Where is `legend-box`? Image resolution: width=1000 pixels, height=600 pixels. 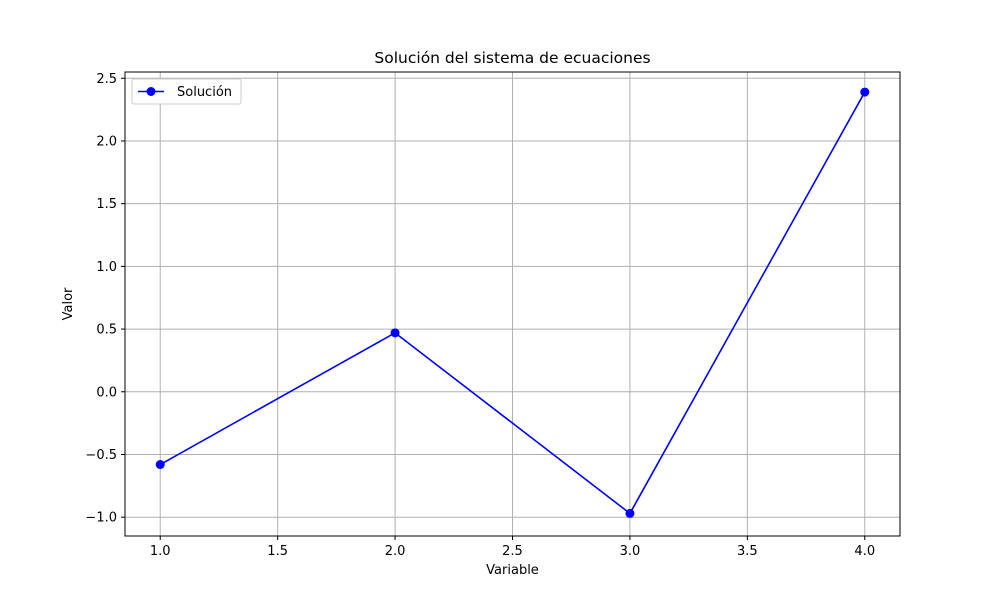
legend-box is located at coordinates (186, 91).